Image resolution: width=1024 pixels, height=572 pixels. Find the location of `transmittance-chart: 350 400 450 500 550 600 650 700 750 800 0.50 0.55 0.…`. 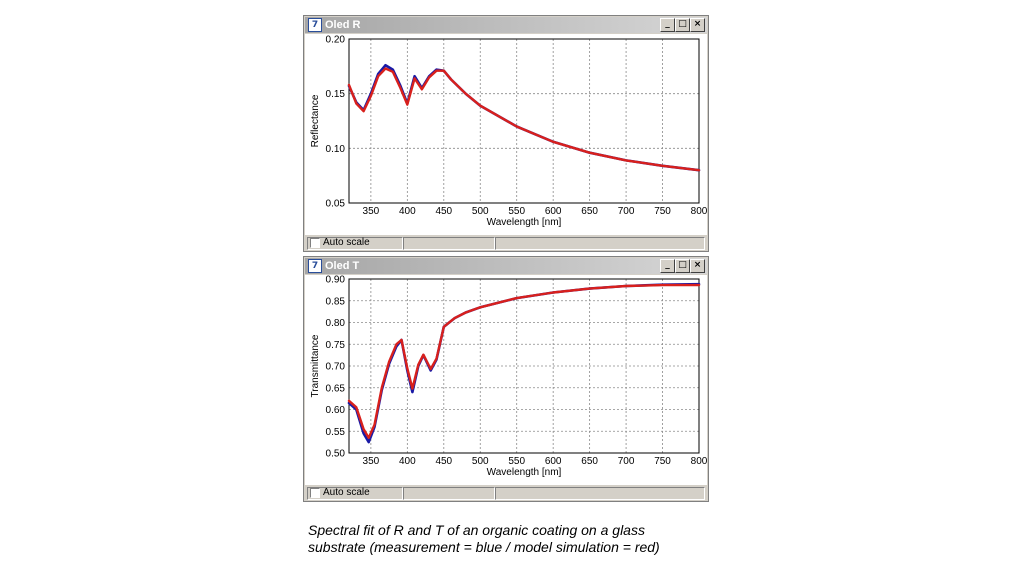

transmittance-chart: 350 400 450 500 550 600 650 700 750 800 0.50 0.55 0.… is located at coordinates (509, 376).